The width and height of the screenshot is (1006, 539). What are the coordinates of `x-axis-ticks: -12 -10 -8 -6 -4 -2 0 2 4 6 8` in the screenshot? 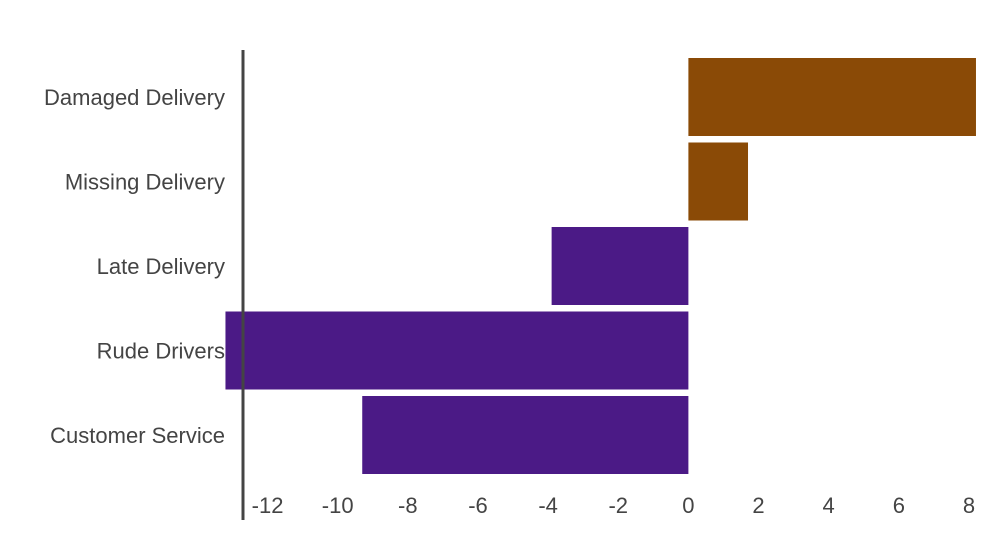 It's located at (613, 505).